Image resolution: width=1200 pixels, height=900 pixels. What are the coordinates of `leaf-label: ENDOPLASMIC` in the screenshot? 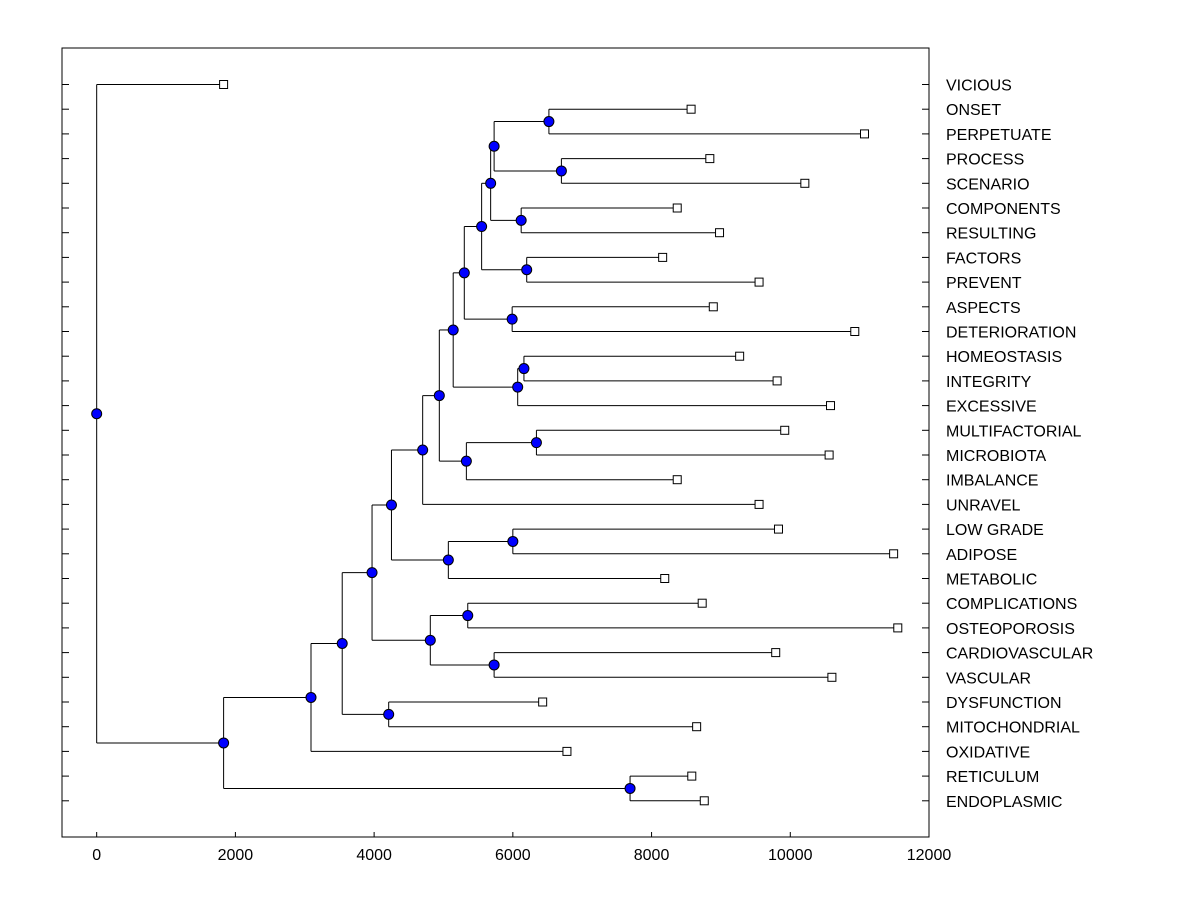 It's located at (1004, 802).